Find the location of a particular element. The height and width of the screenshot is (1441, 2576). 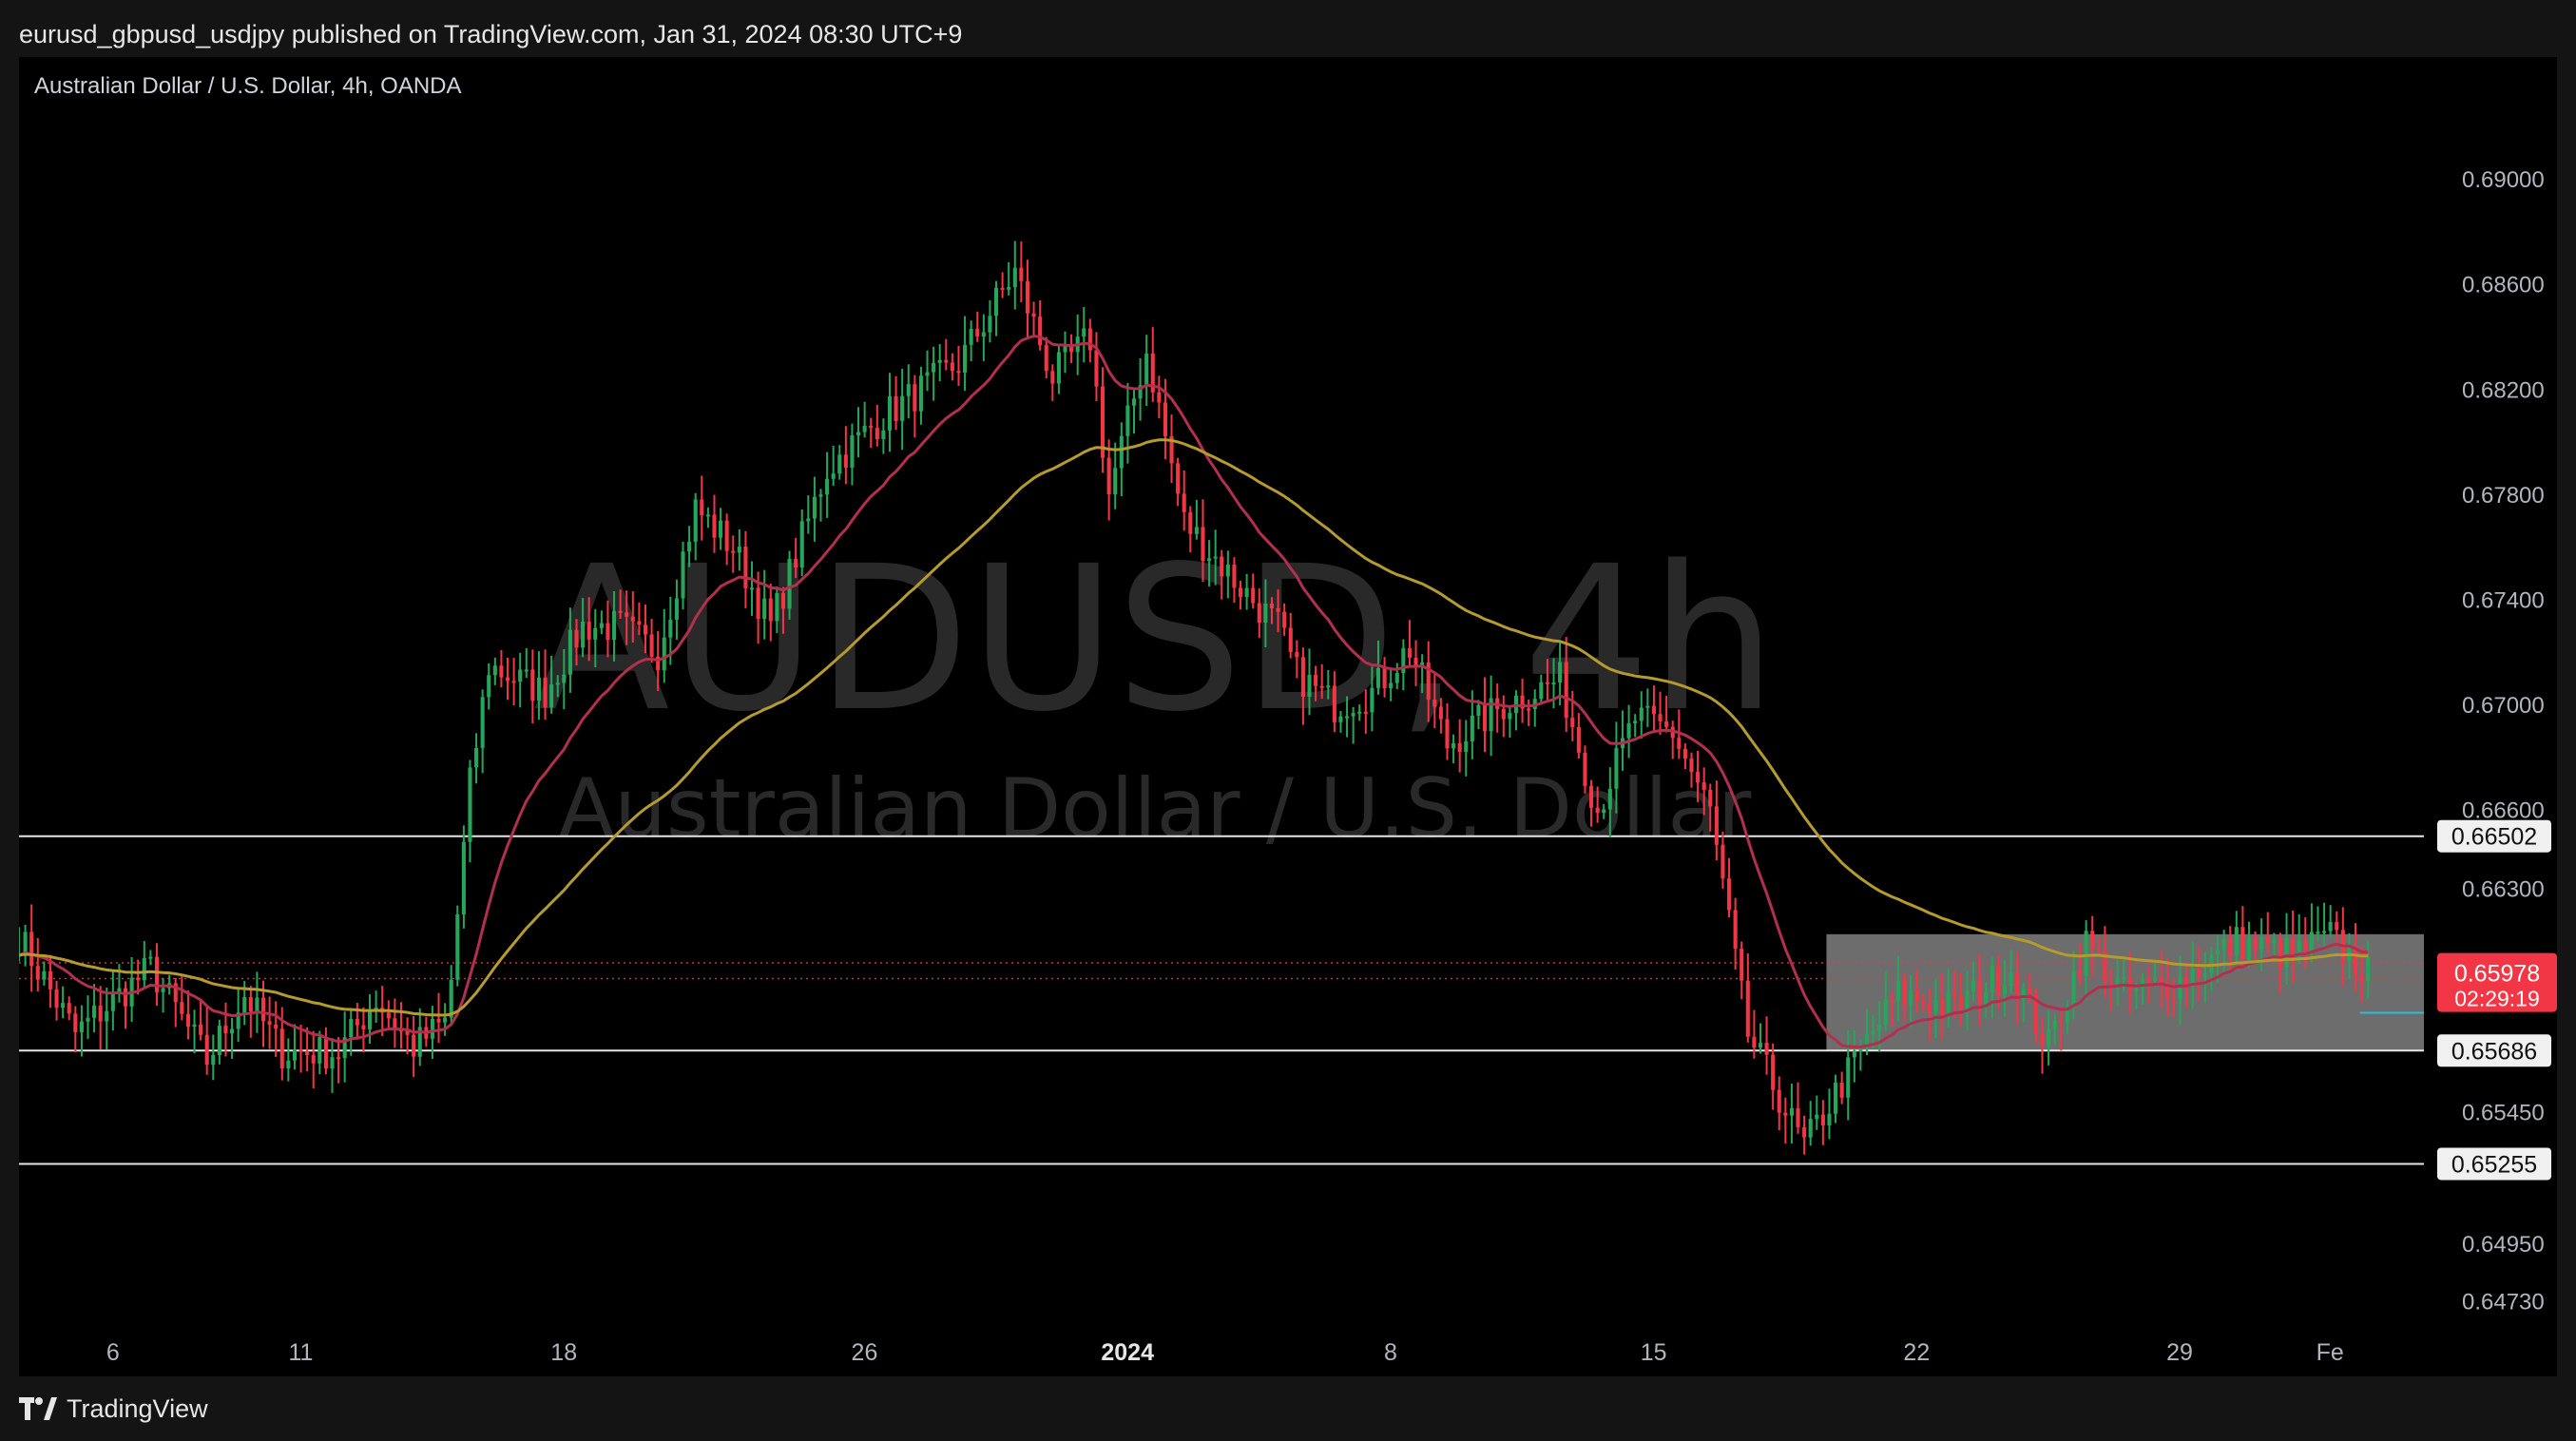

tradingview-logo: TradingView is located at coordinates (113, 1409).